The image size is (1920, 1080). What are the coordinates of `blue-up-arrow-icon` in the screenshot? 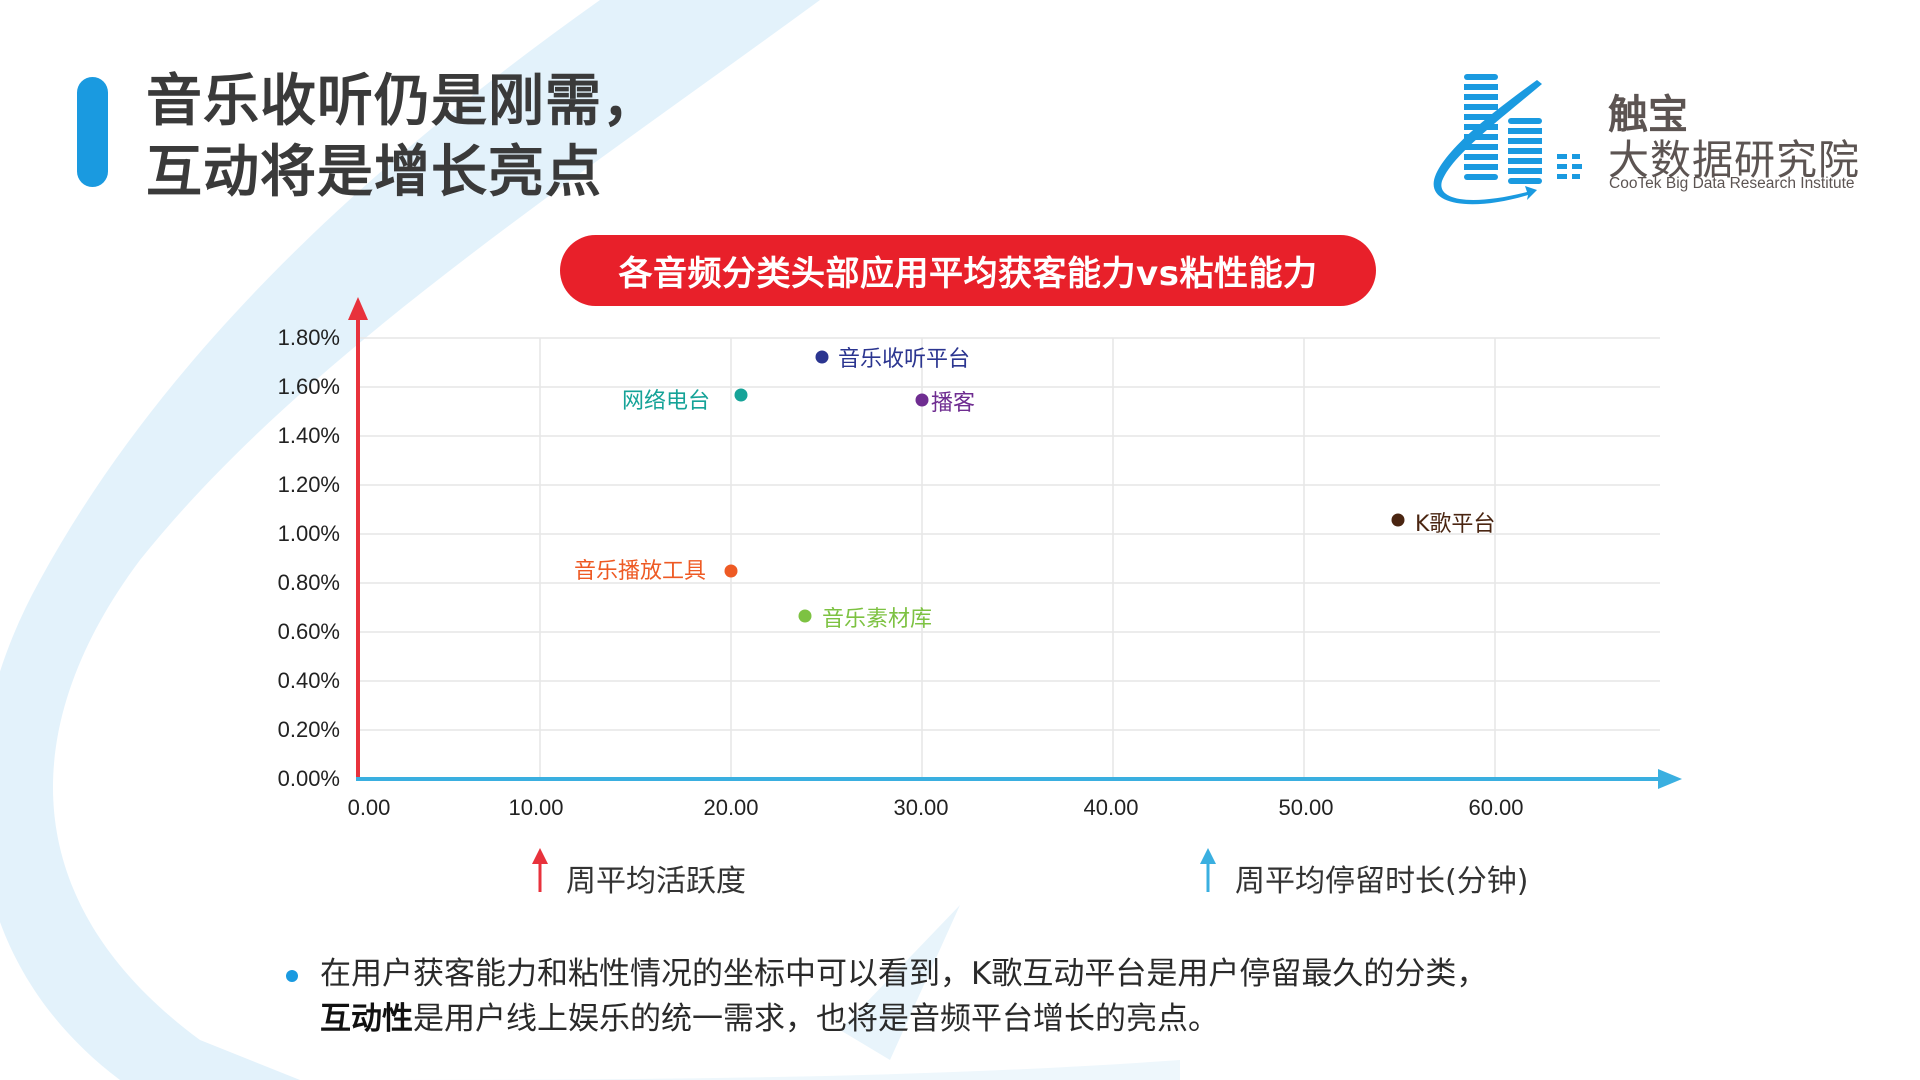 It's located at (1208, 870).